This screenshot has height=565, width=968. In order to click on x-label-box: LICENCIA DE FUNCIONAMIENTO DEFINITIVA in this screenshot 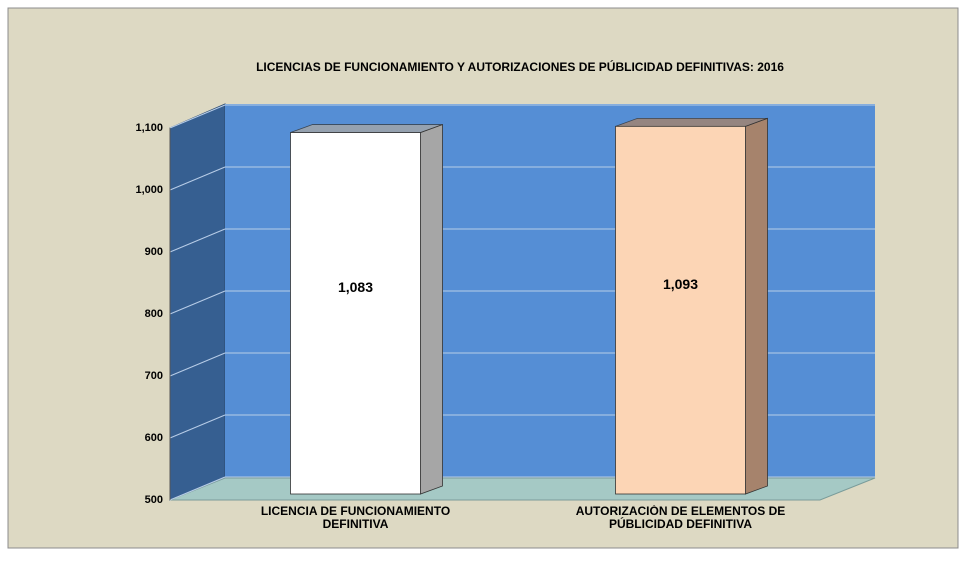, I will do `click(355, 518)`.